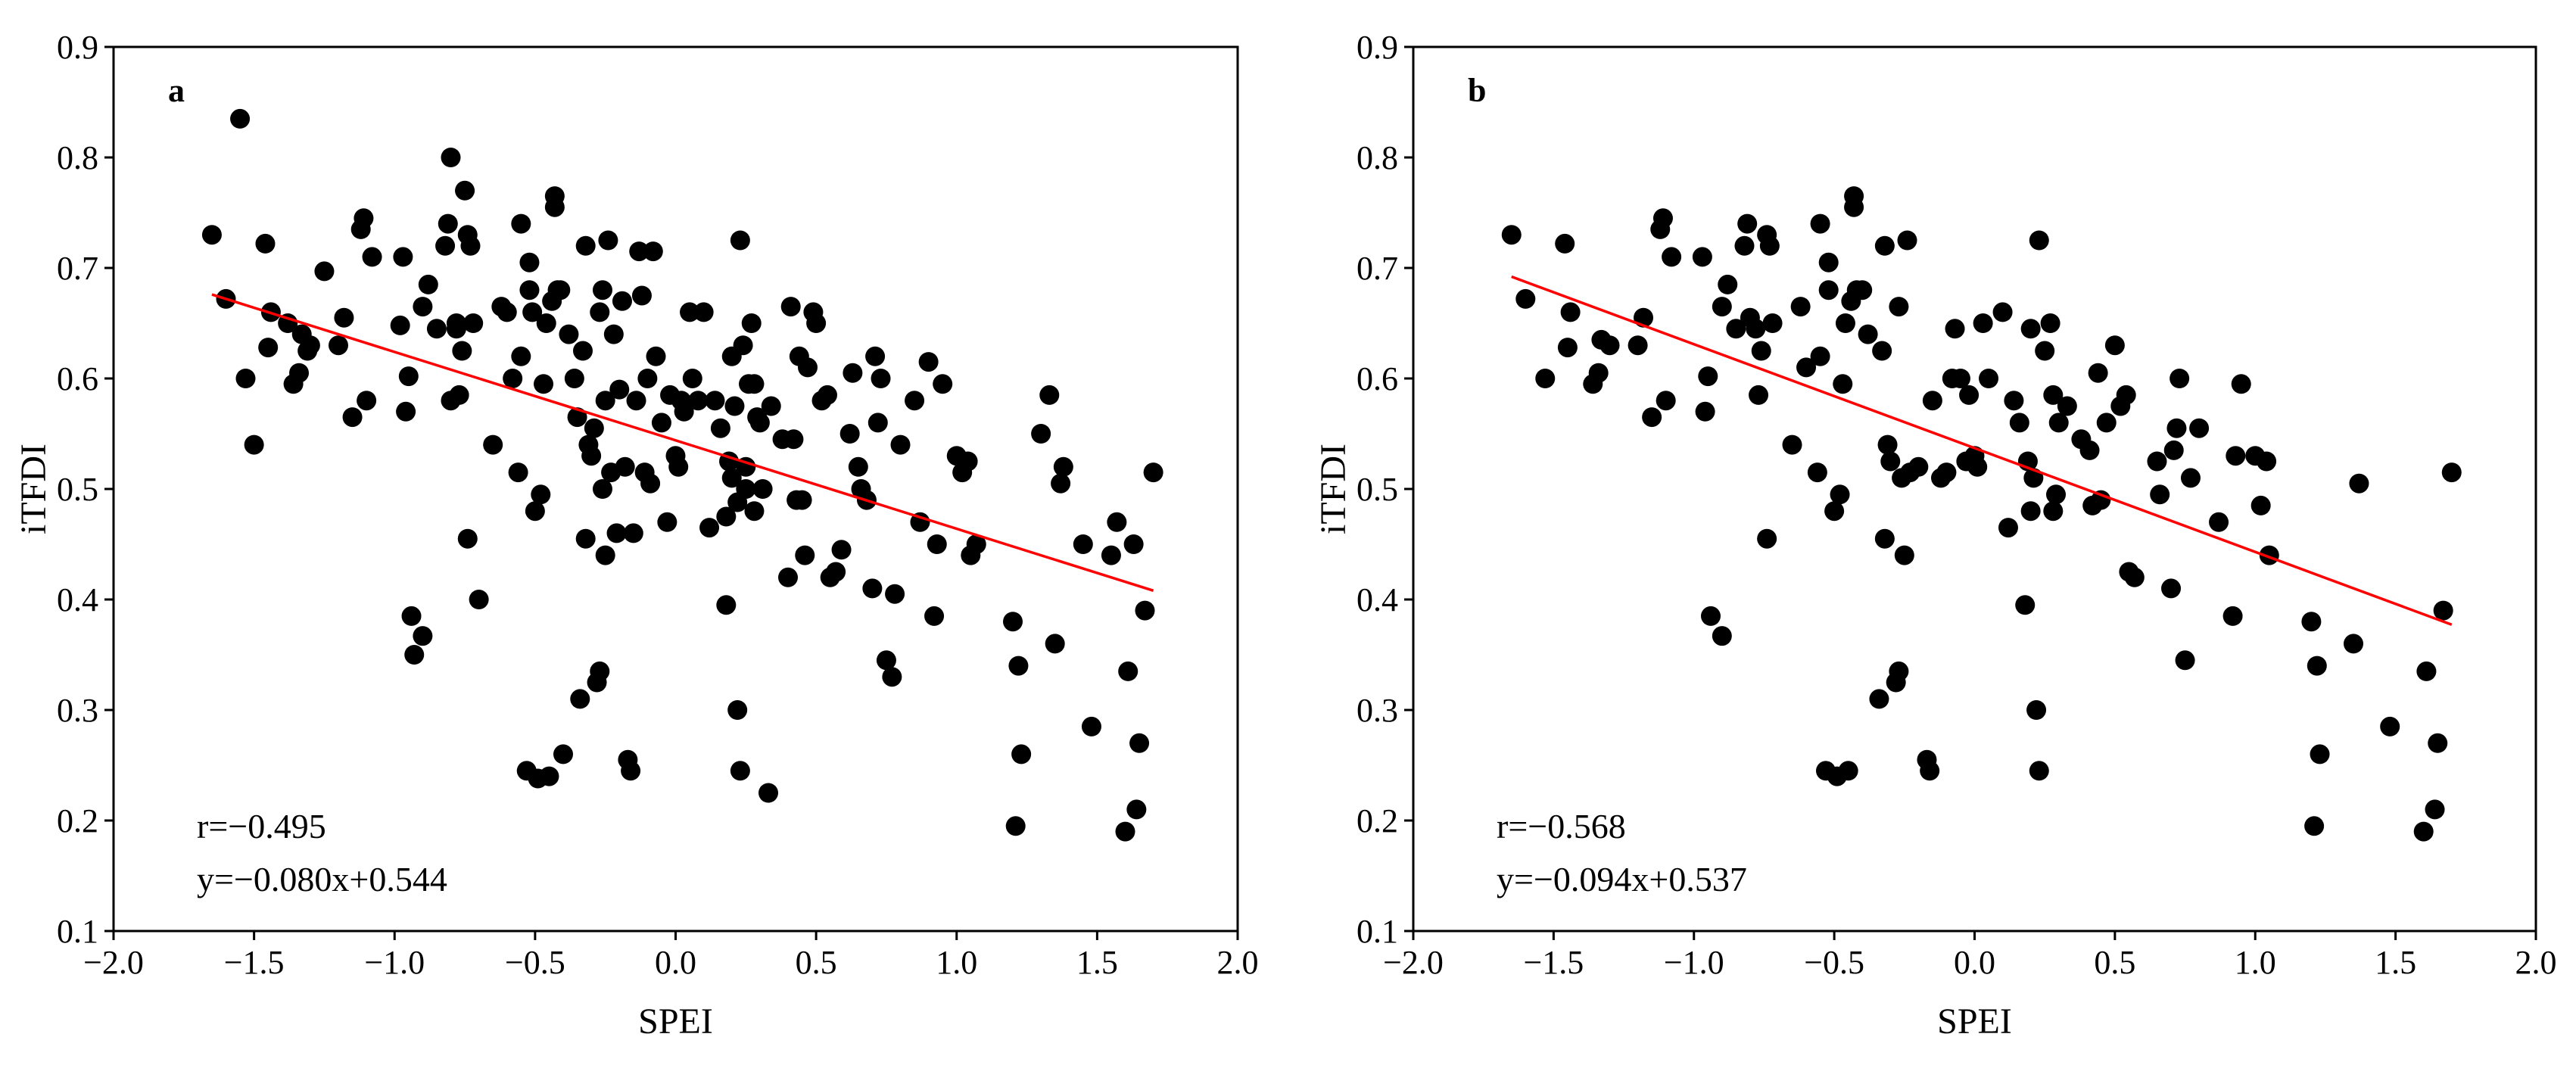  What do you see at coordinates (2114, 962) in the screenshot?
I see `x-tick-label: 0.5` at bounding box center [2114, 962].